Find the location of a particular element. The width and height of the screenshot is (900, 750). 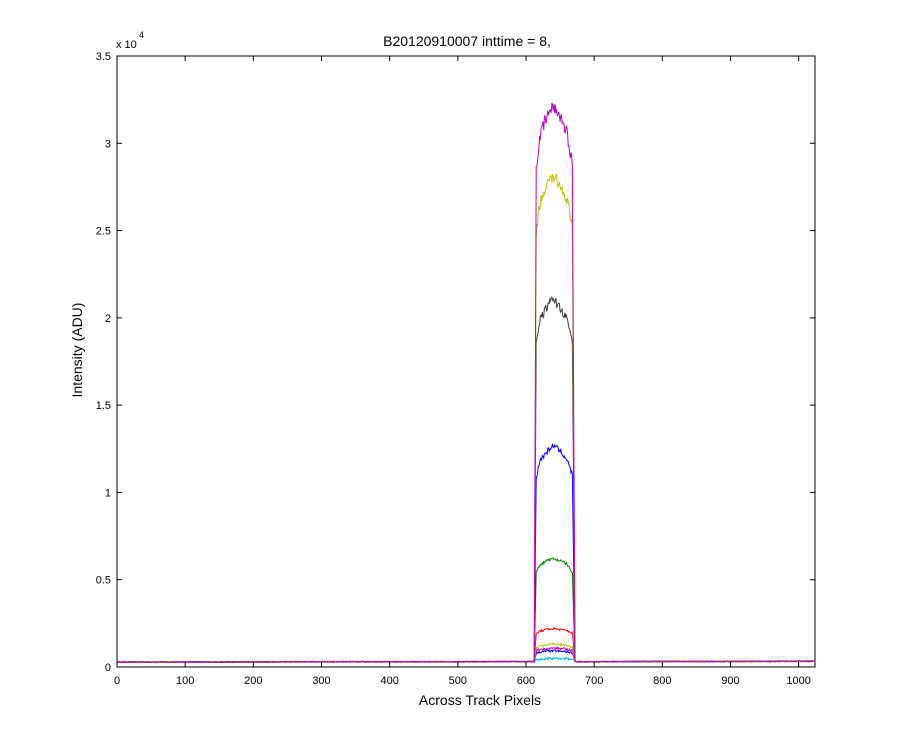

y-tick-label: 0.5 is located at coordinates (103, 581).